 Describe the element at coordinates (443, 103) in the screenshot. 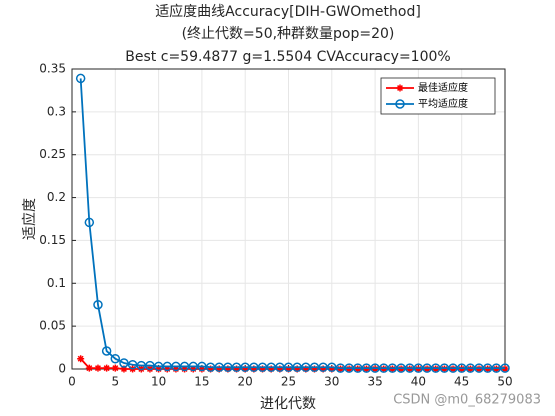

I see `legend-label: 平均适应度` at that location.